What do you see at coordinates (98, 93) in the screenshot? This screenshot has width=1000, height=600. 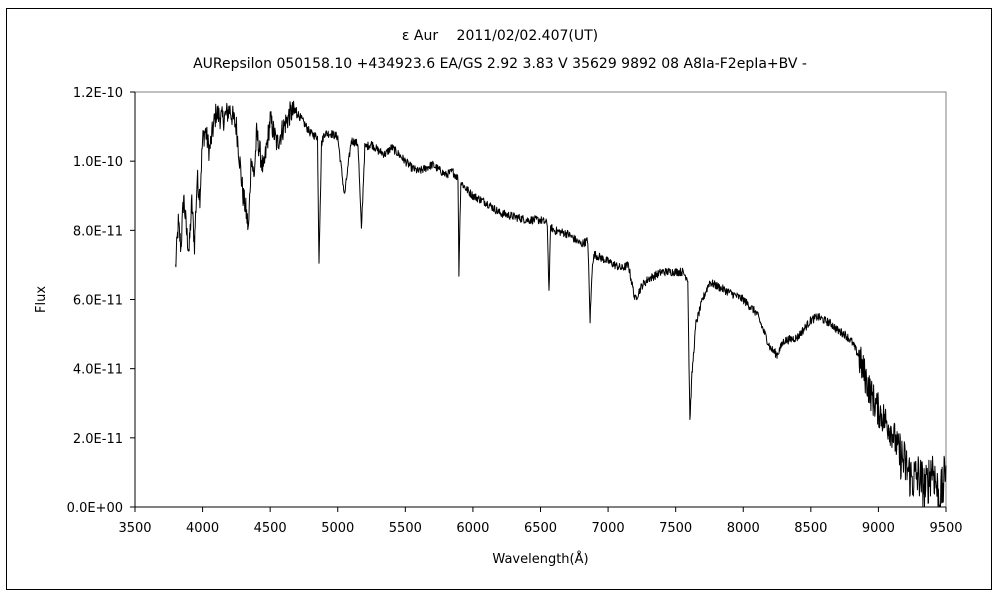 I see `y-tick-label: 1.2E-10` at bounding box center [98, 93].